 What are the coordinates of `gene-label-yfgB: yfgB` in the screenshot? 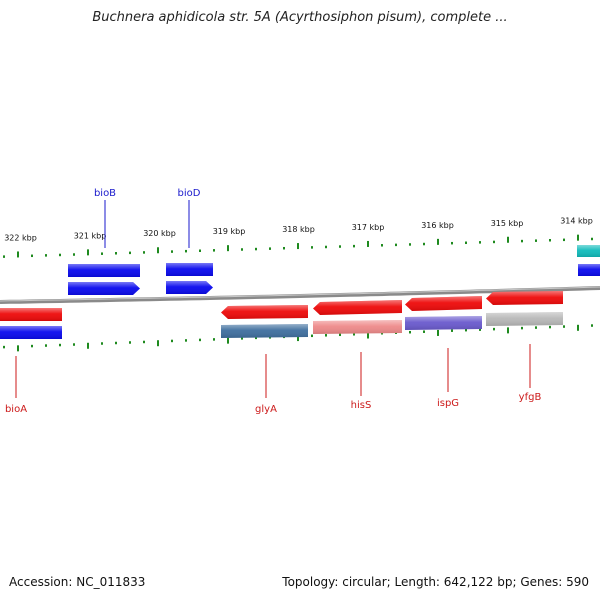 It's located at (530, 397).